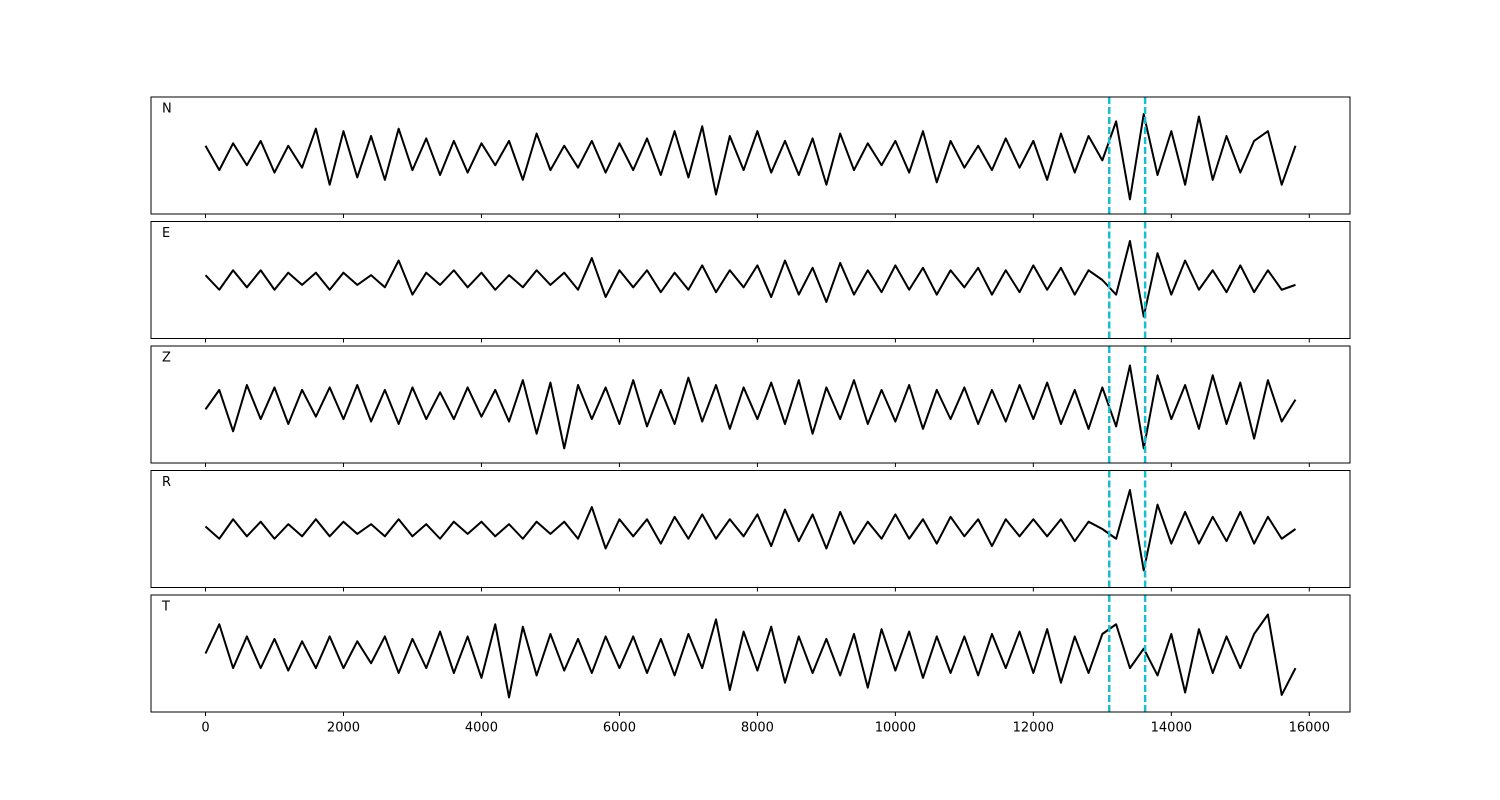  Describe the element at coordinates (1171, 728) in the screenshot. I see `x-tick-label: 14000` at that location.